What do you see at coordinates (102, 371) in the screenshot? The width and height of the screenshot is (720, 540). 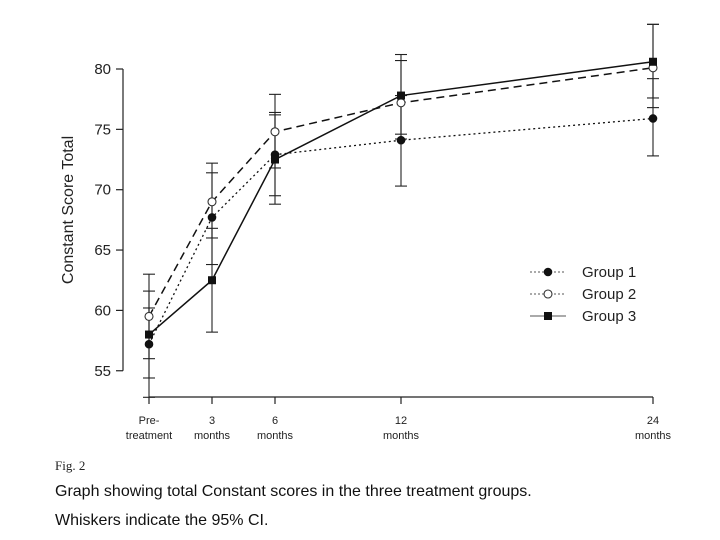 I see `y-tick-label: 55` at bounding box center [102, 371].